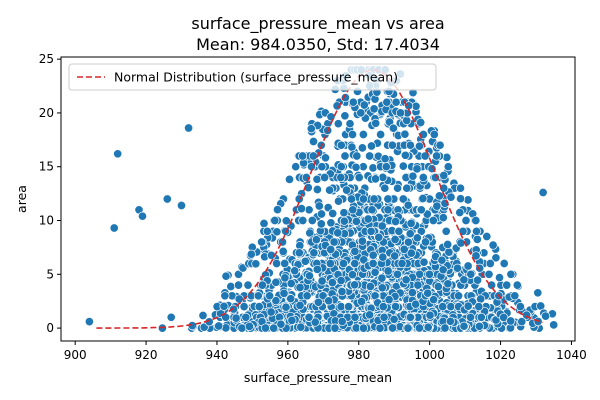 The height and width of the screenshot is (400, 600). I want to click on y-tick-label: 20, so click(46, 113).